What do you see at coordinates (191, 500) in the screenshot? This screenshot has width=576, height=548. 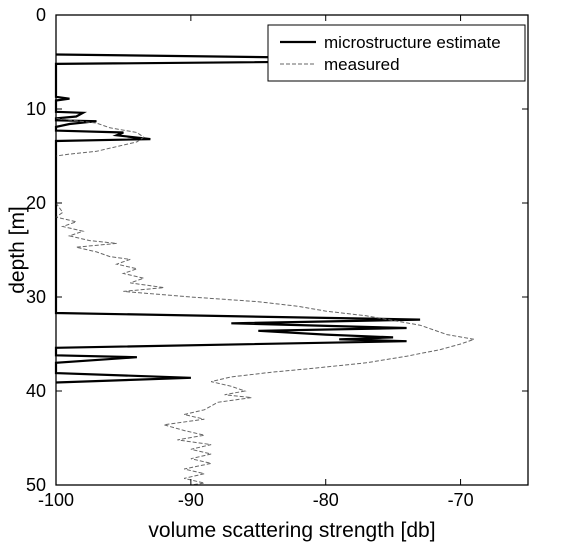 I see `x-tick-label: -90` at bounding box center [191, 500].